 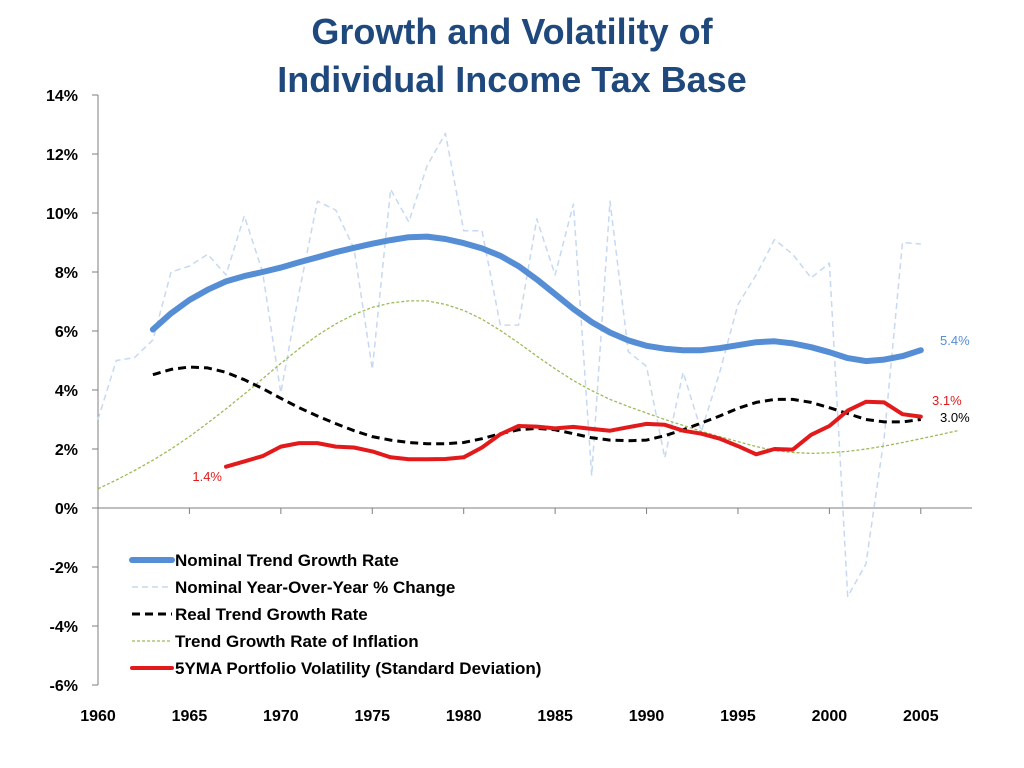 I want to click on chart-title-line-1: Growth and Volatility of, so click(x=512, y=31).